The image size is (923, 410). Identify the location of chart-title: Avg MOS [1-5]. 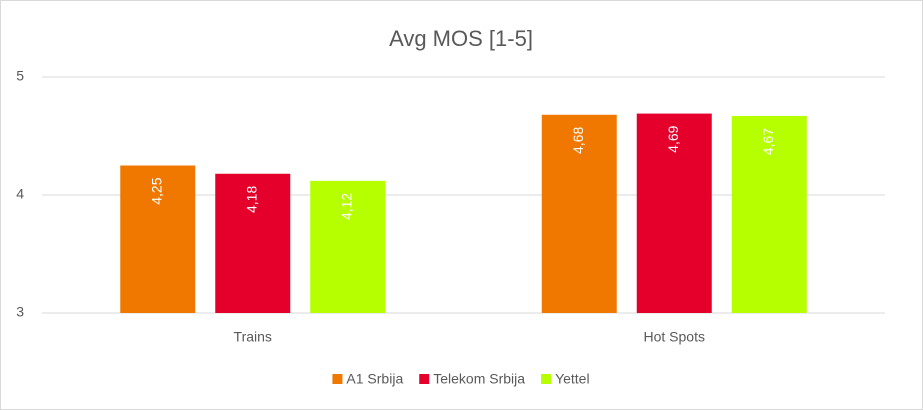
(461, 38).